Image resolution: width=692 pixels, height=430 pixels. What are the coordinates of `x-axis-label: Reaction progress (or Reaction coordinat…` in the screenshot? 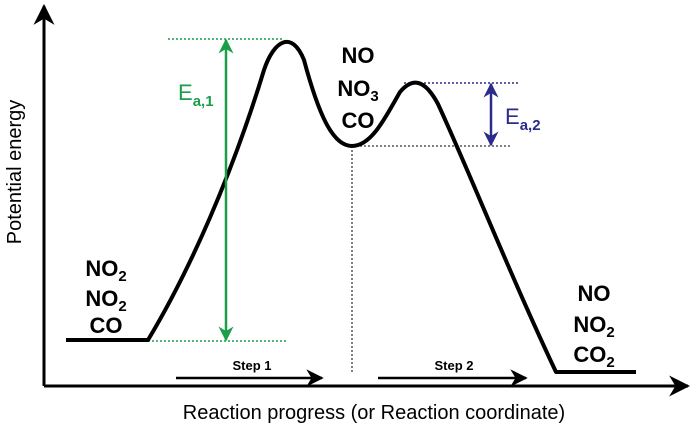 It's located at (374, 413).